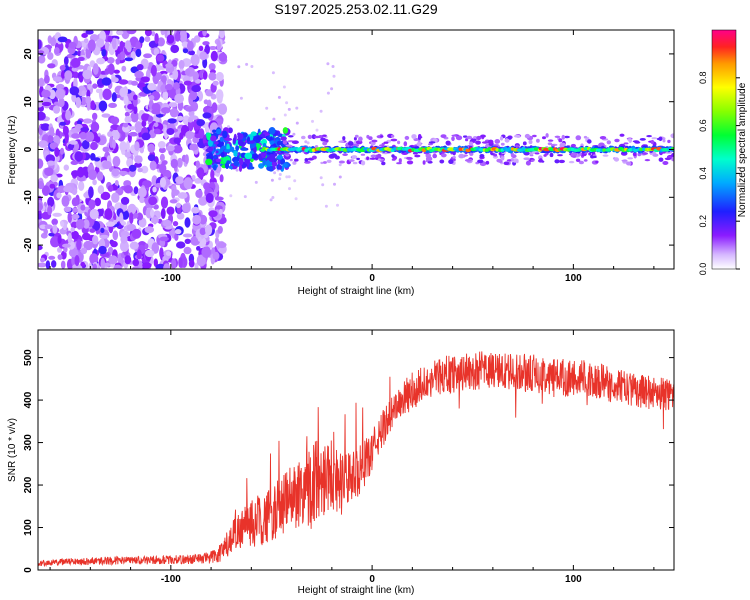 The image size is (750, 600). What do you see at coordinates (355, 9) in the screenshot?
I see `chart-title: S197.2025.253.02.11.G29` at bounding box center [355, 9].